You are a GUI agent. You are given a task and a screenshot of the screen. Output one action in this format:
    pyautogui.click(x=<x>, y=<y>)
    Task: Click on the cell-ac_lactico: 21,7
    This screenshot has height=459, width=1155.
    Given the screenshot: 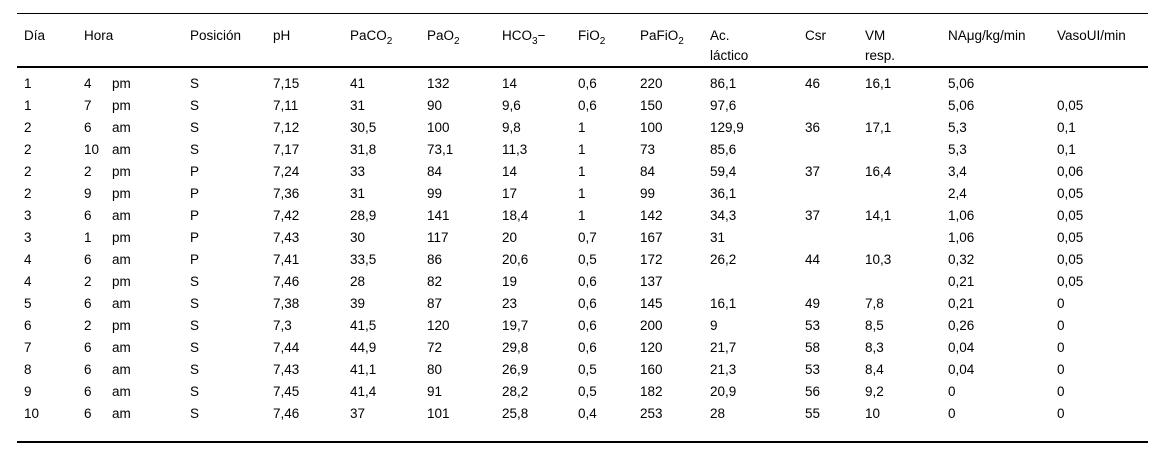 What is the action you would take?
    pyautogui.click(x=723, y=347)
    